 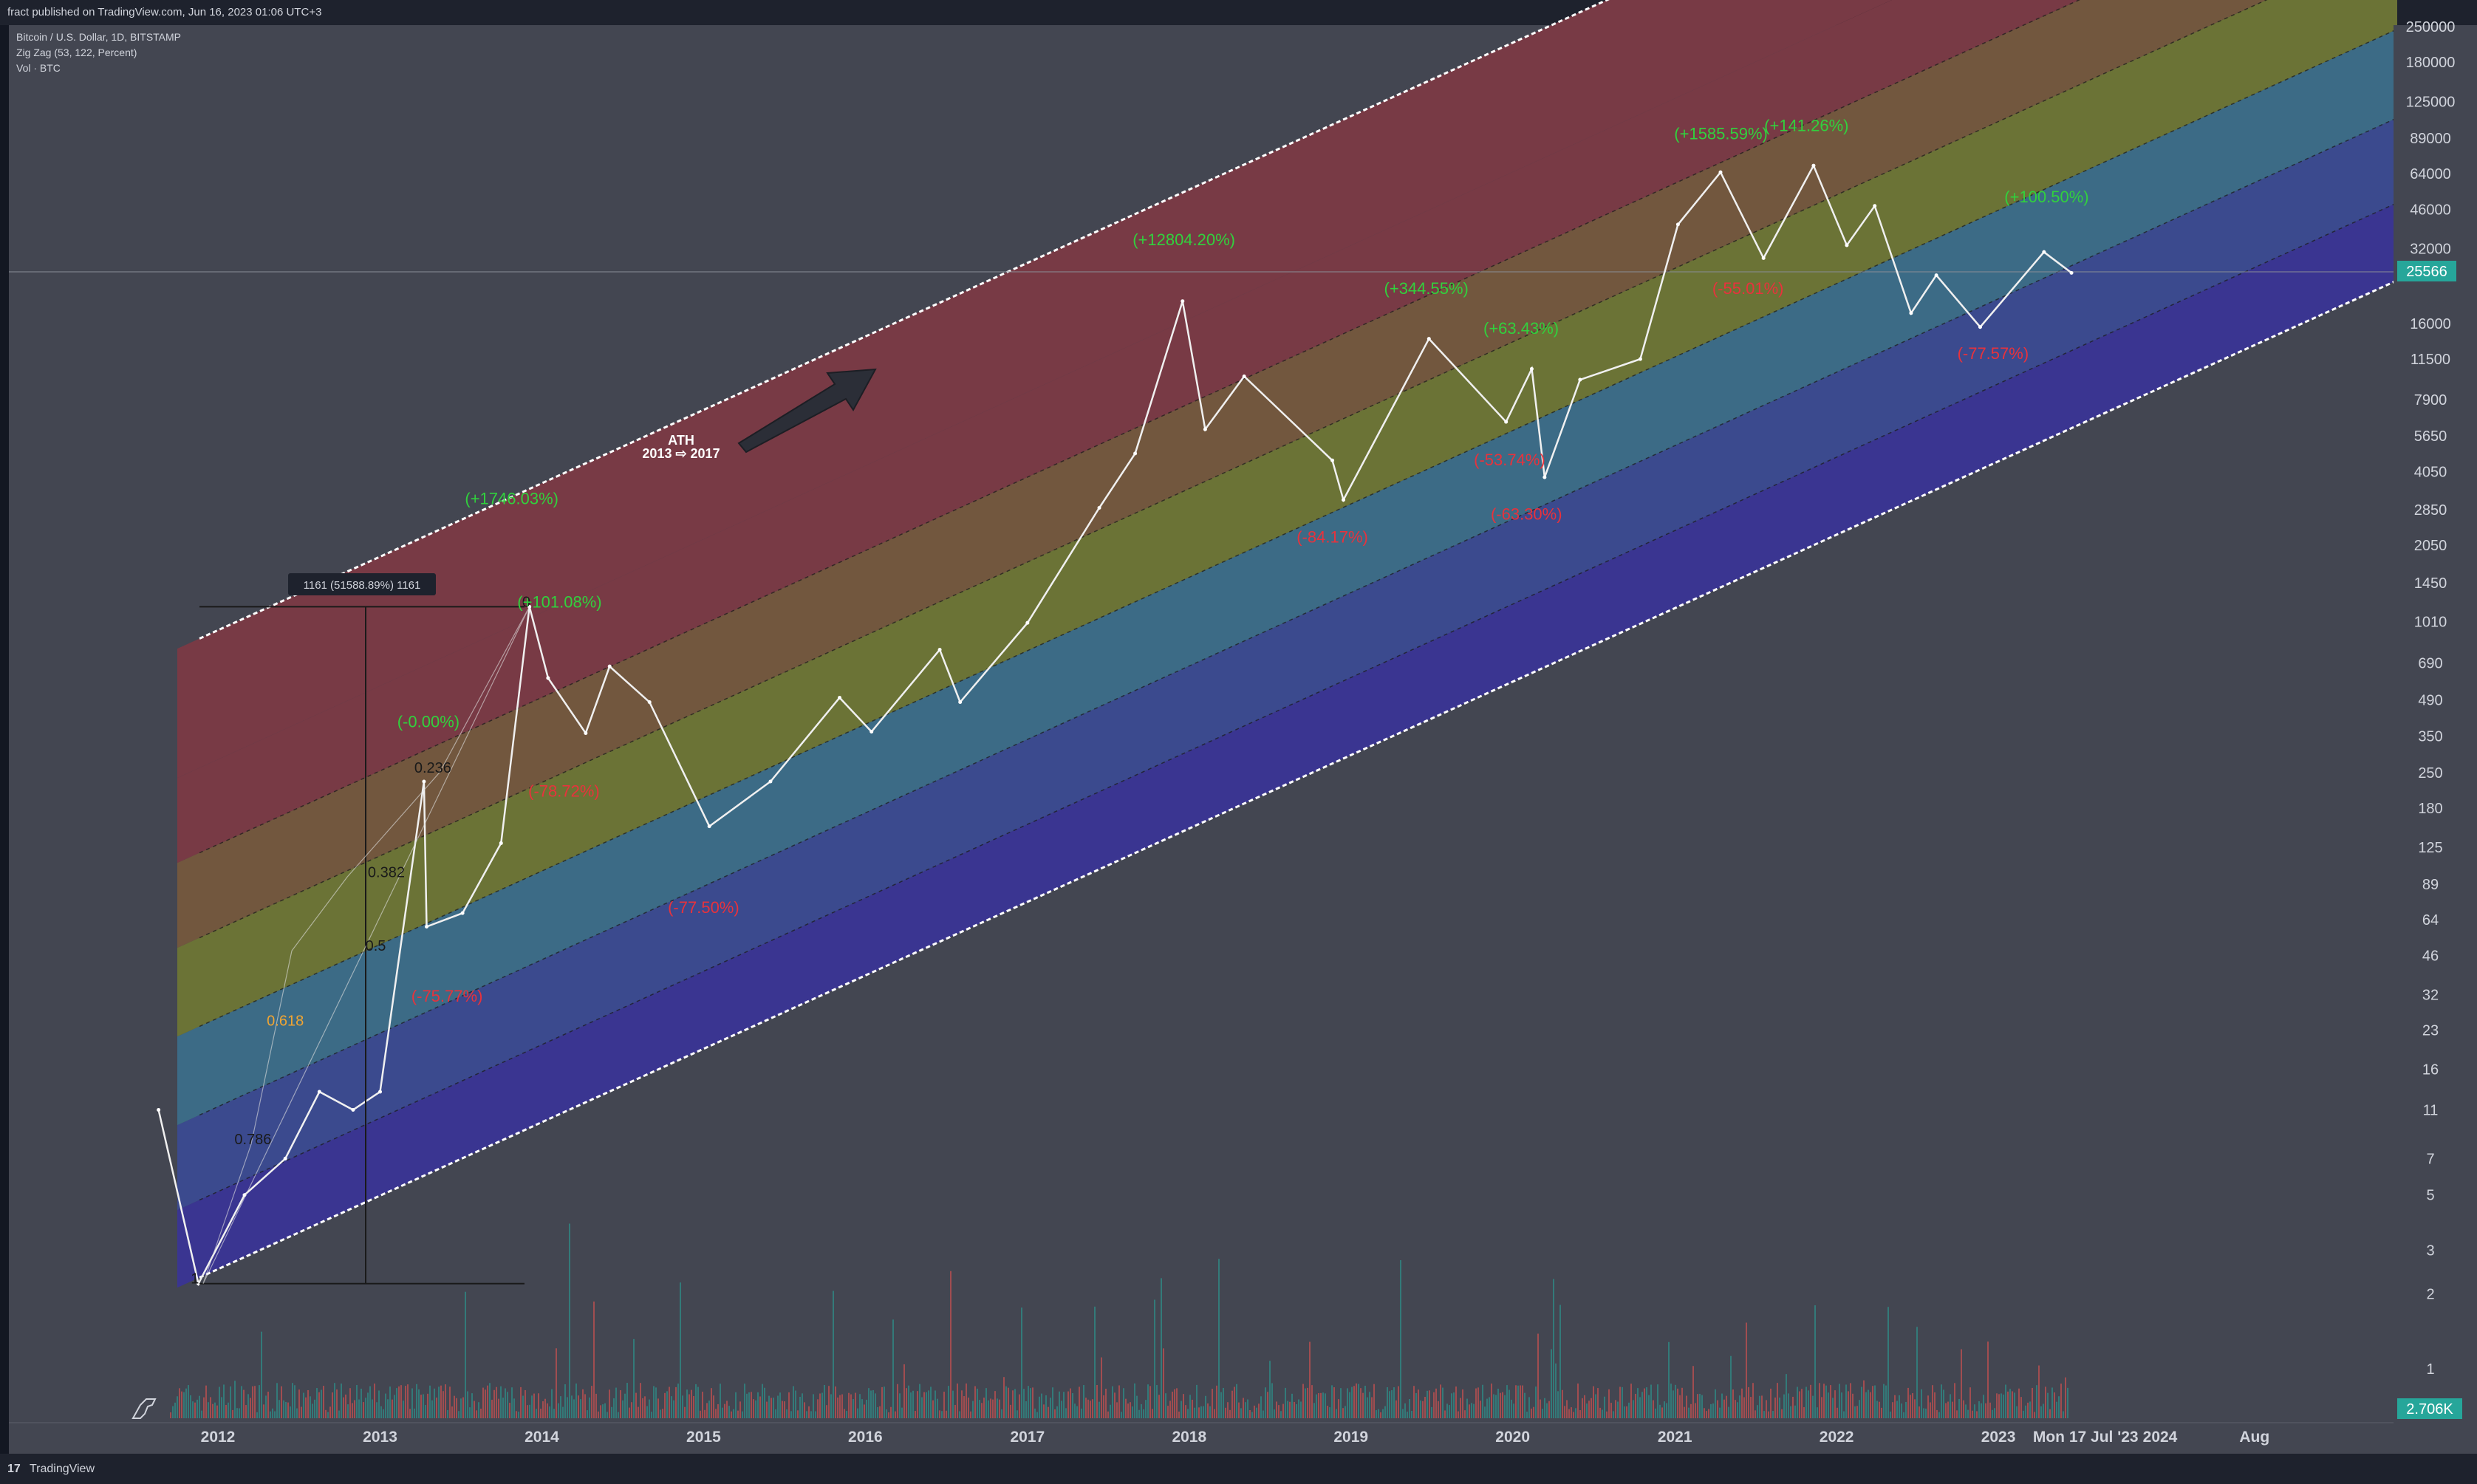 I want to click on zigzag-label: (+344.55%), so click(x=1426, y=288).